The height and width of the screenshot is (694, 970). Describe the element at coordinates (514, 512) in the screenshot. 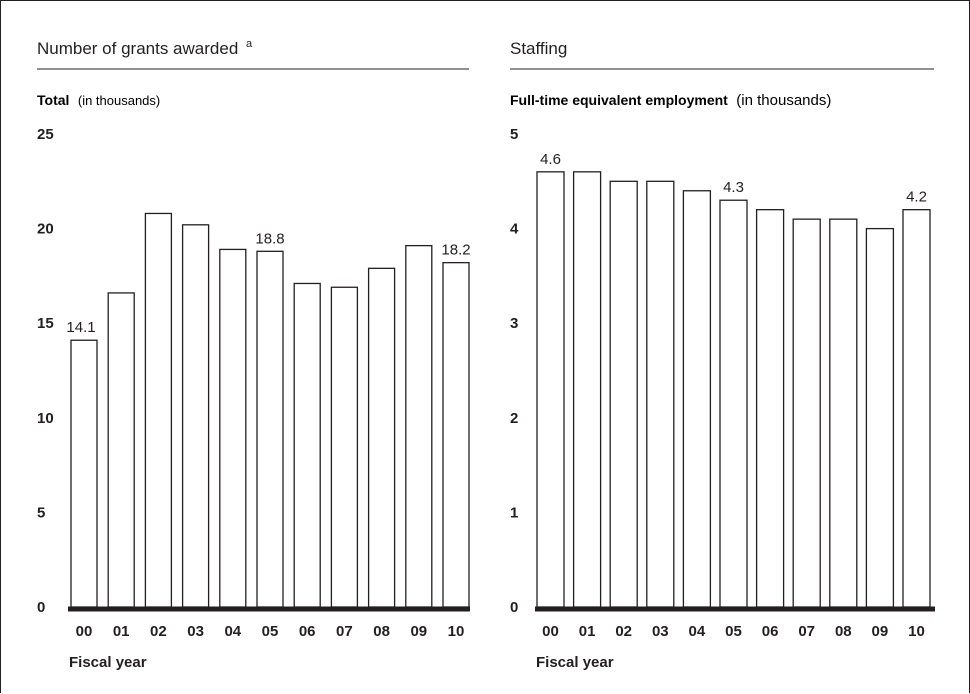

I see `y-tick-label: 1` at that location.